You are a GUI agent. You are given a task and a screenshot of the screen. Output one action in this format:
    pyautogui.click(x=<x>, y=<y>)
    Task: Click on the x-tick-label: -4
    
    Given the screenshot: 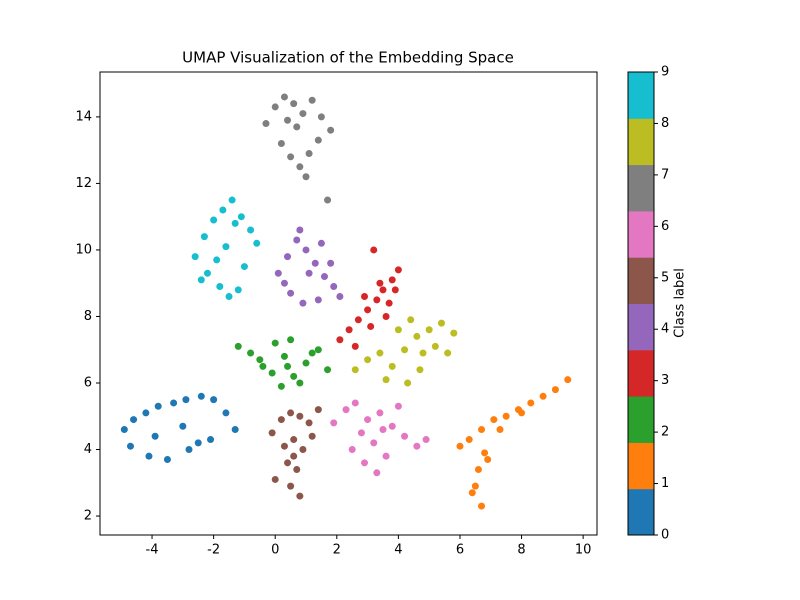 What is the action you would take?
    pyautogui.click(x=152, y=550)
    